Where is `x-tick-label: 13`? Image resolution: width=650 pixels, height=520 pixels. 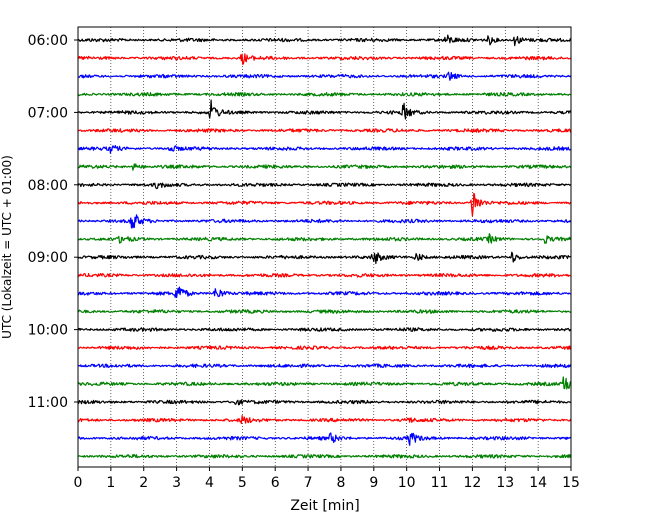 x-tick-label: 13 is located at coordinates (505, 483).